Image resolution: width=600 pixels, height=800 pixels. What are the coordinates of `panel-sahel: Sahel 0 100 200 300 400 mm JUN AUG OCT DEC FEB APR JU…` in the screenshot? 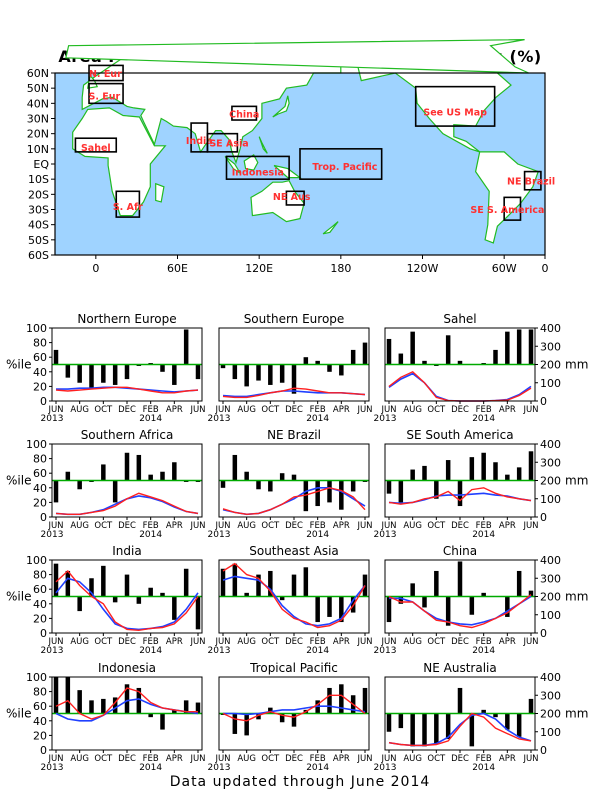 It's located at (481, 368).